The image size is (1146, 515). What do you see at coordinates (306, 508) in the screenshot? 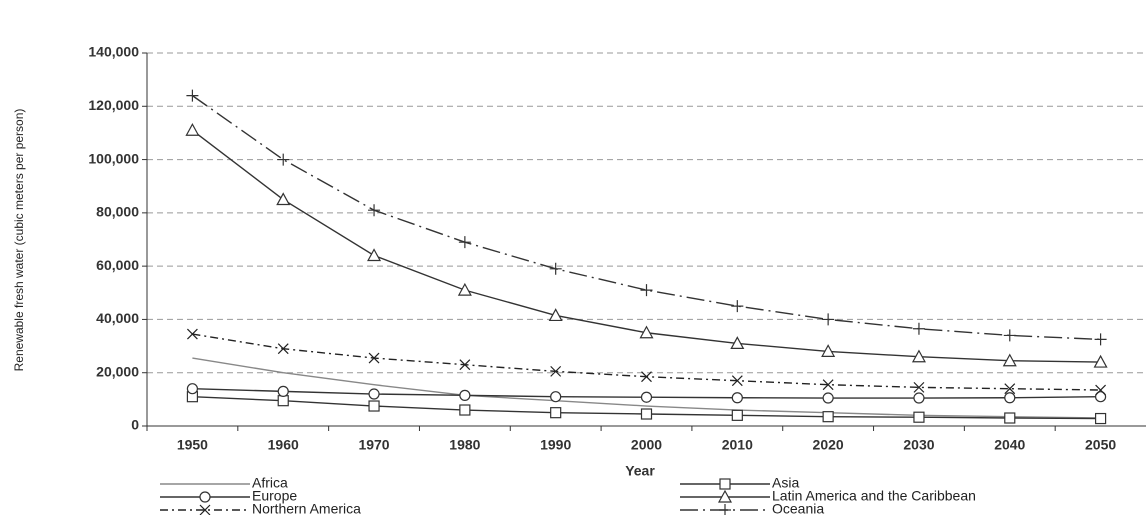
I see `legend-label: Northern America` at bounding box center [306, 508].